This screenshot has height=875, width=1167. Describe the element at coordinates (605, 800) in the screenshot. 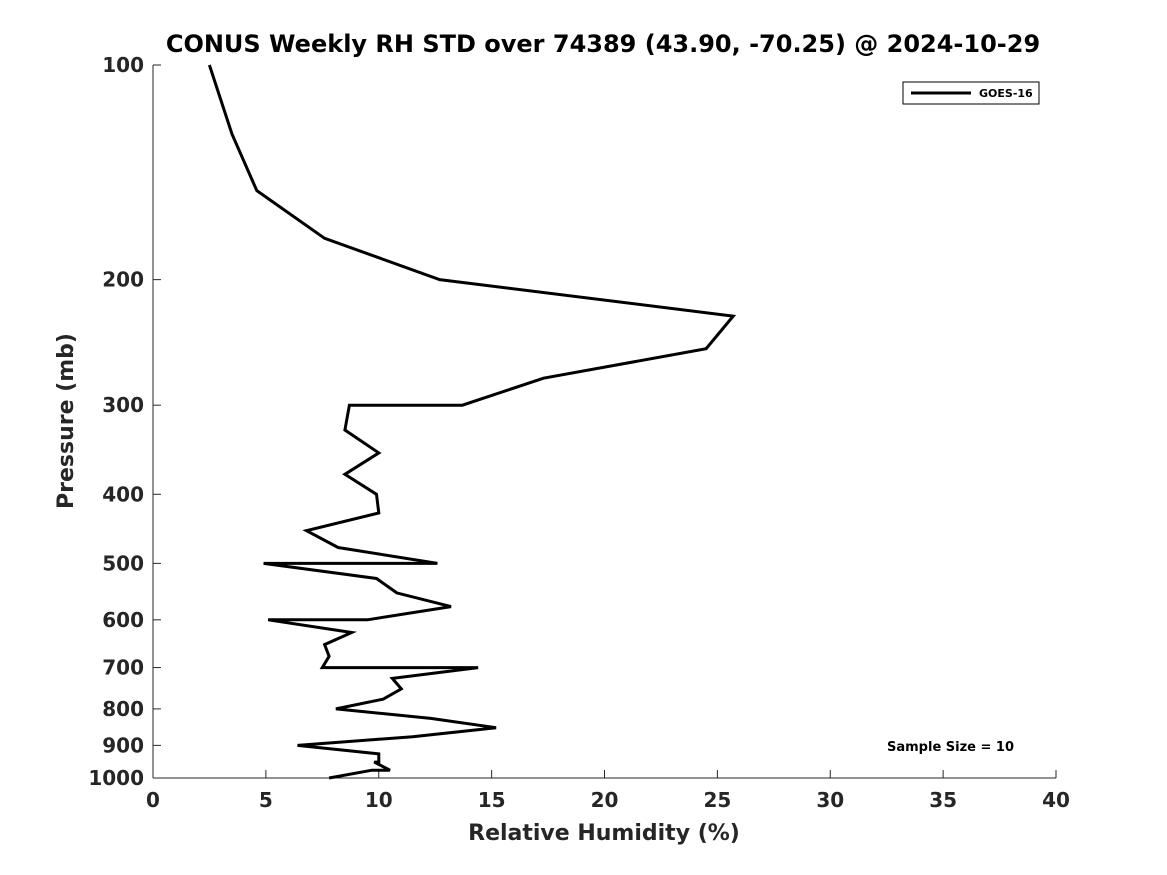

I see `x-tick-label: 20` at that location.